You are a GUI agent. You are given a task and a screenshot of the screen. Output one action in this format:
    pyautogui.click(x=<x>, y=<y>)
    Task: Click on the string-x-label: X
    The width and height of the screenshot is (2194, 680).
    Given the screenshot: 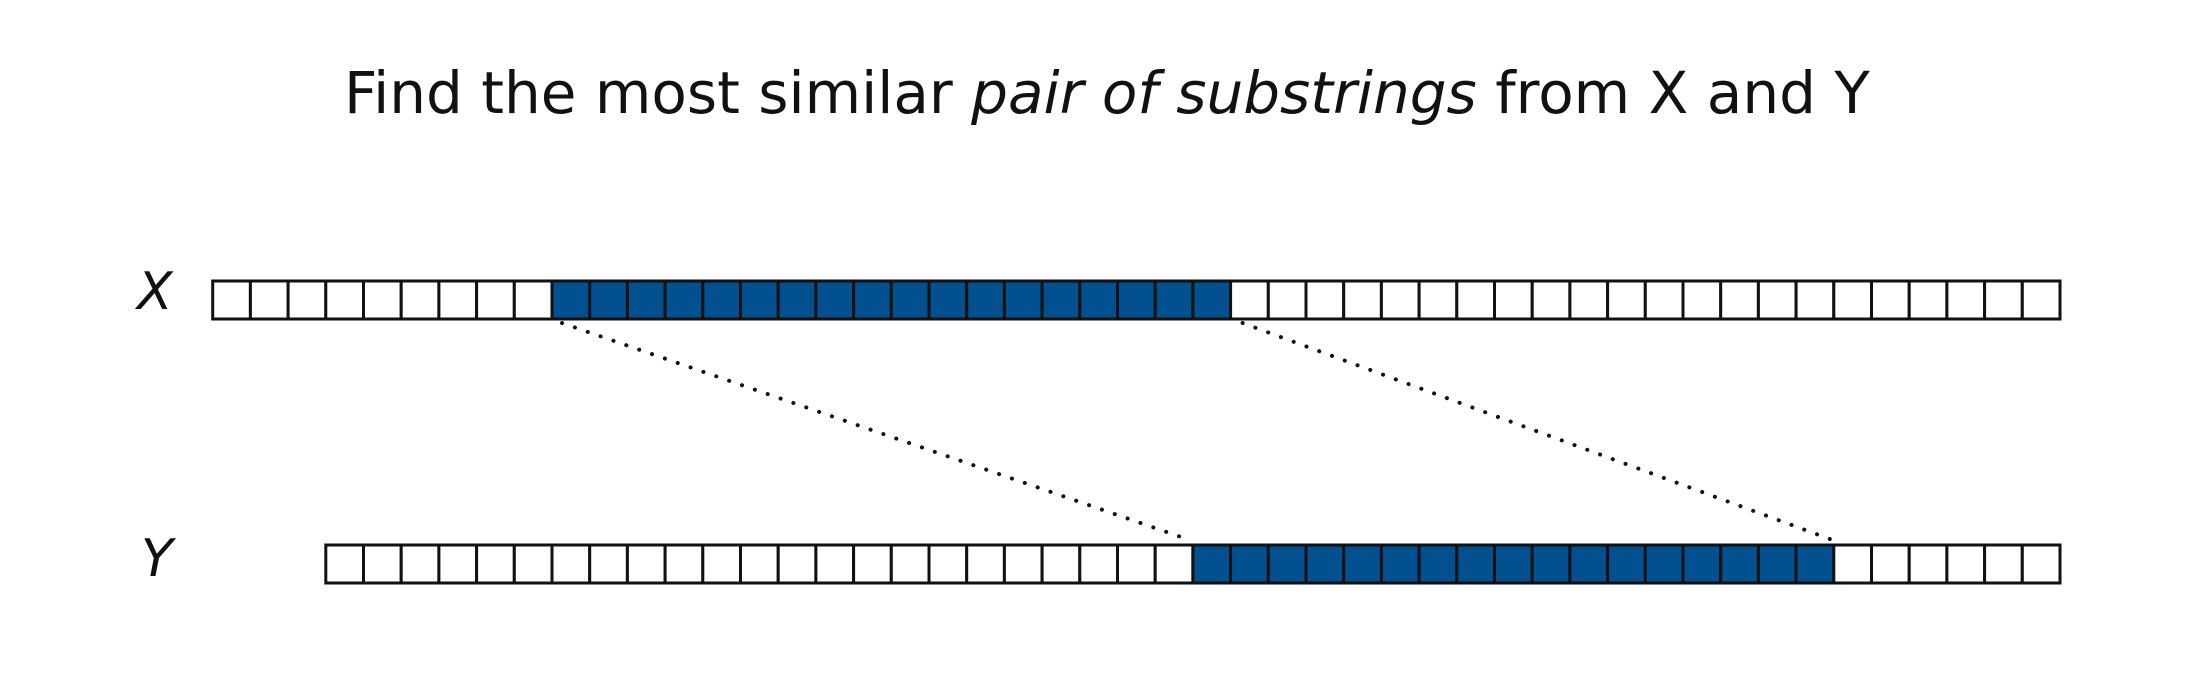 What is the action you would take?
    pyautogui.click(x=155, y=292)
    